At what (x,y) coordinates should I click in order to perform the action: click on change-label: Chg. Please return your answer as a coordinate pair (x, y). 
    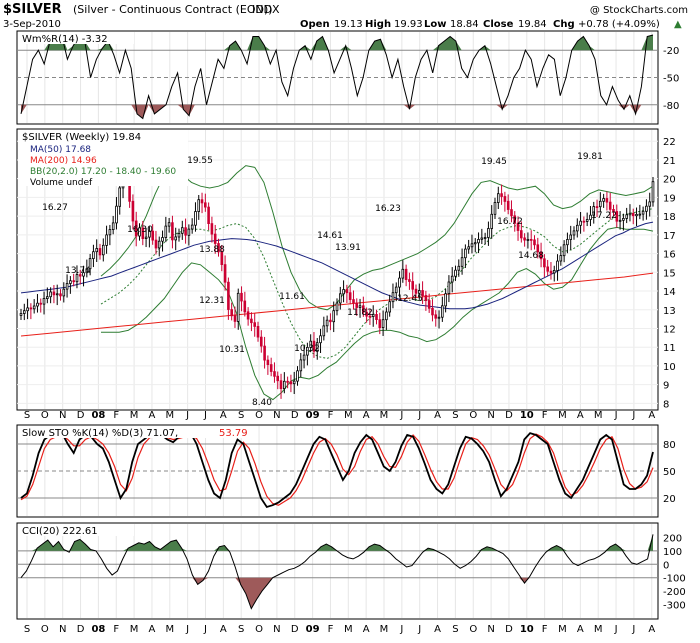
    Looking at the image, I should click on (564, 24).